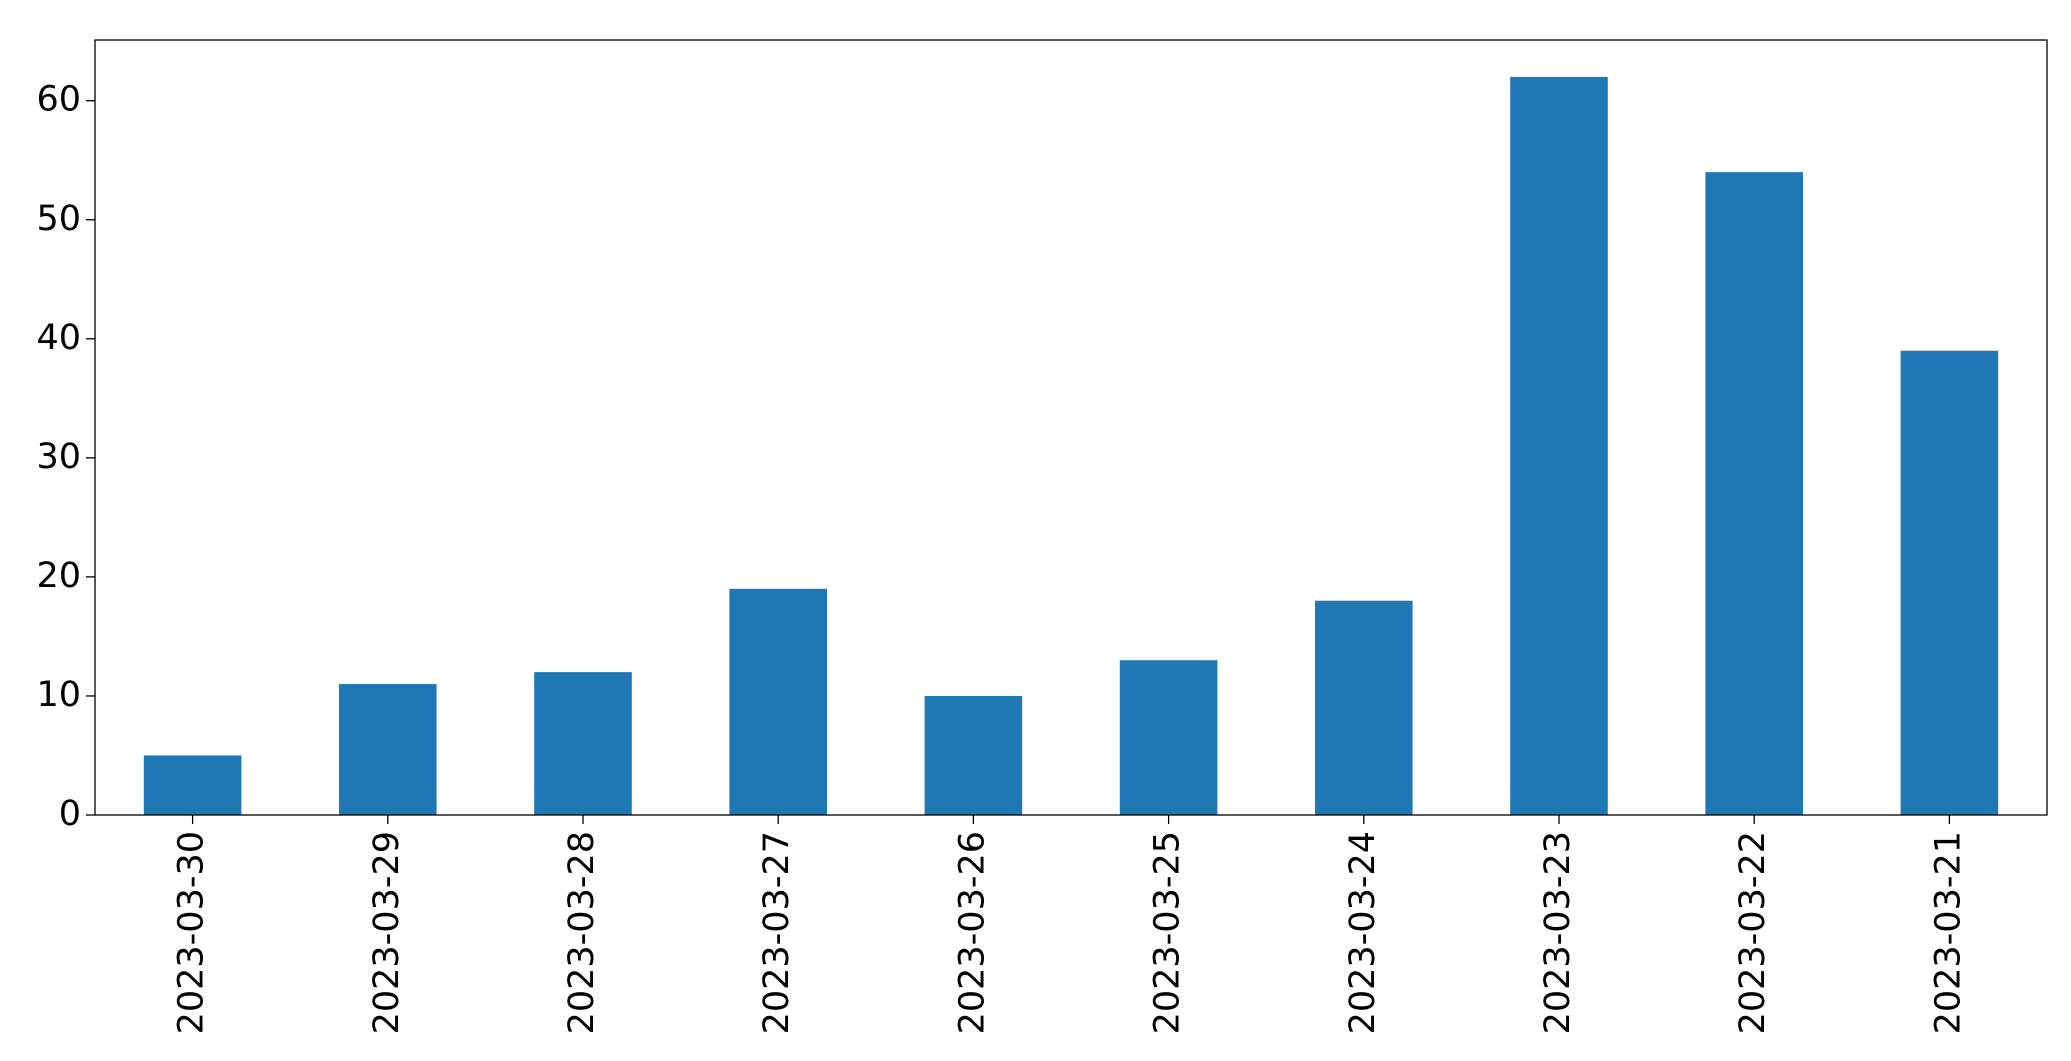  I want to click on y-tick-label: 20, so click(58, 576).